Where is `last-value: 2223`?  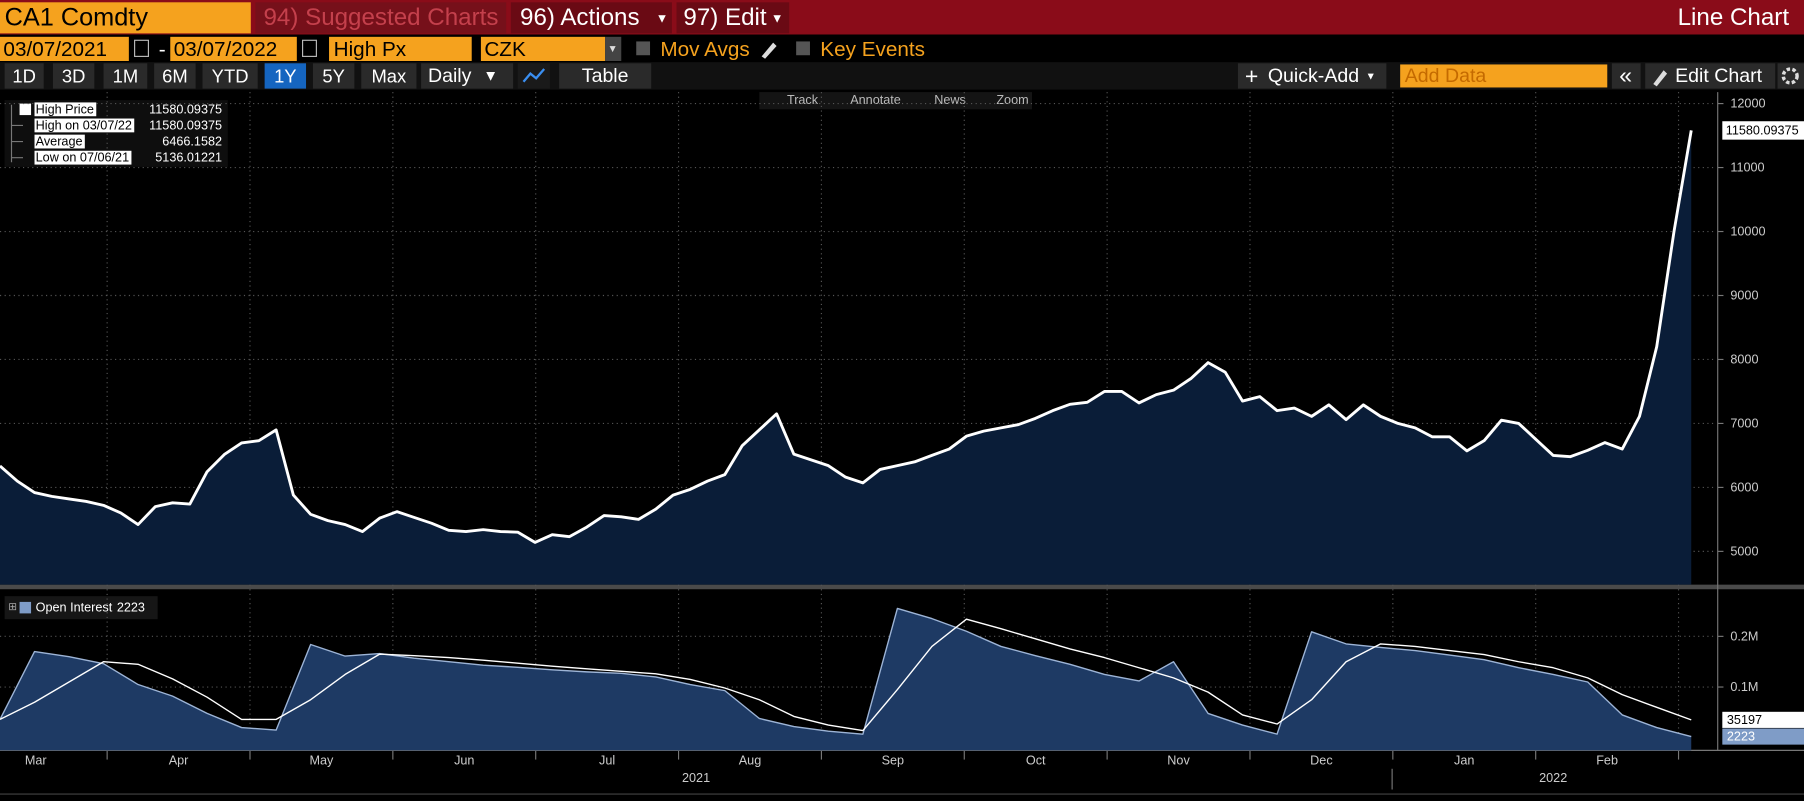
last-value: 2223 is located at coordinates (1741, 737).